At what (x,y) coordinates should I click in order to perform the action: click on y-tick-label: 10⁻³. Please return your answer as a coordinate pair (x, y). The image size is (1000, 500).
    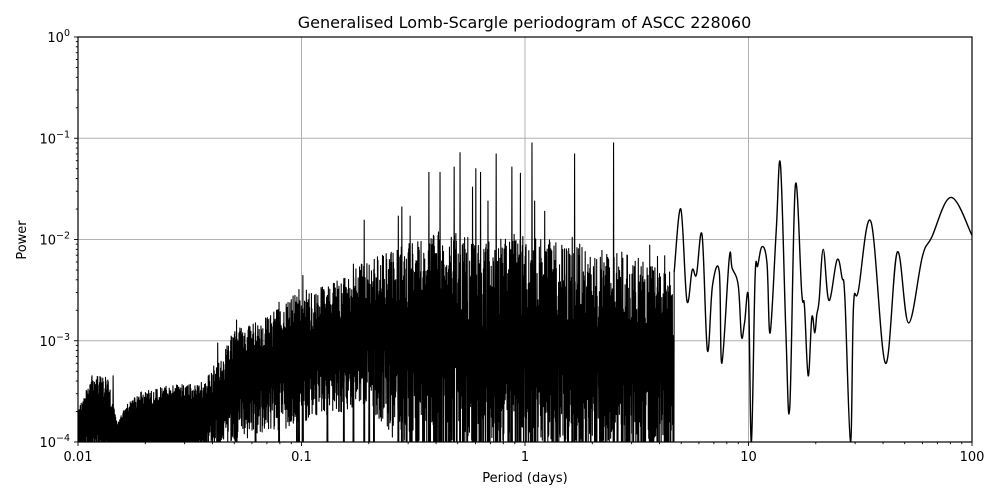
    Looking at the image, I should click on (54, 341).